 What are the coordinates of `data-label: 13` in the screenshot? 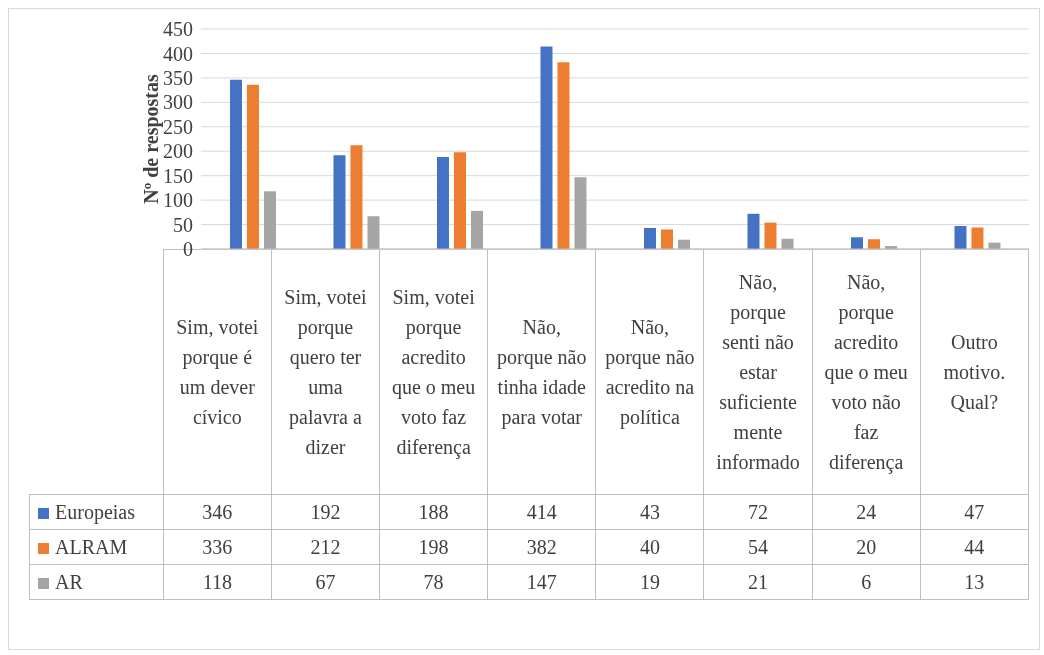 It's located at (974, 582).